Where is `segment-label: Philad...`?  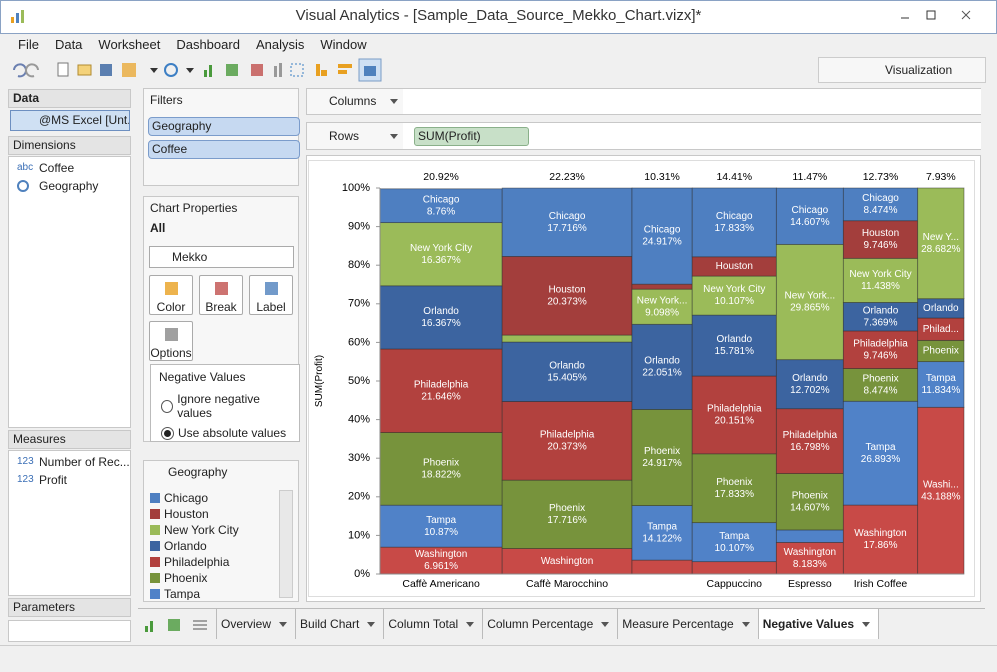 segment-label: Philad... is located at coordinates (941, 329).